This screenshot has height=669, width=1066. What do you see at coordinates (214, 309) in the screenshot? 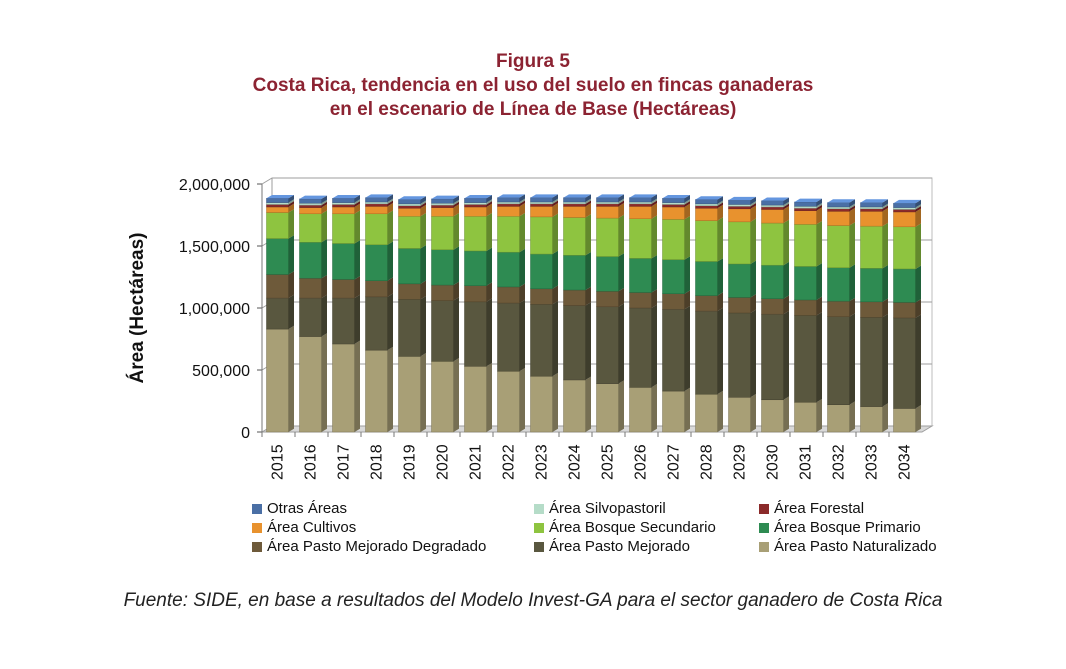
I see `y-tick-label: 1,000,000` at bounding box center [214, 309].